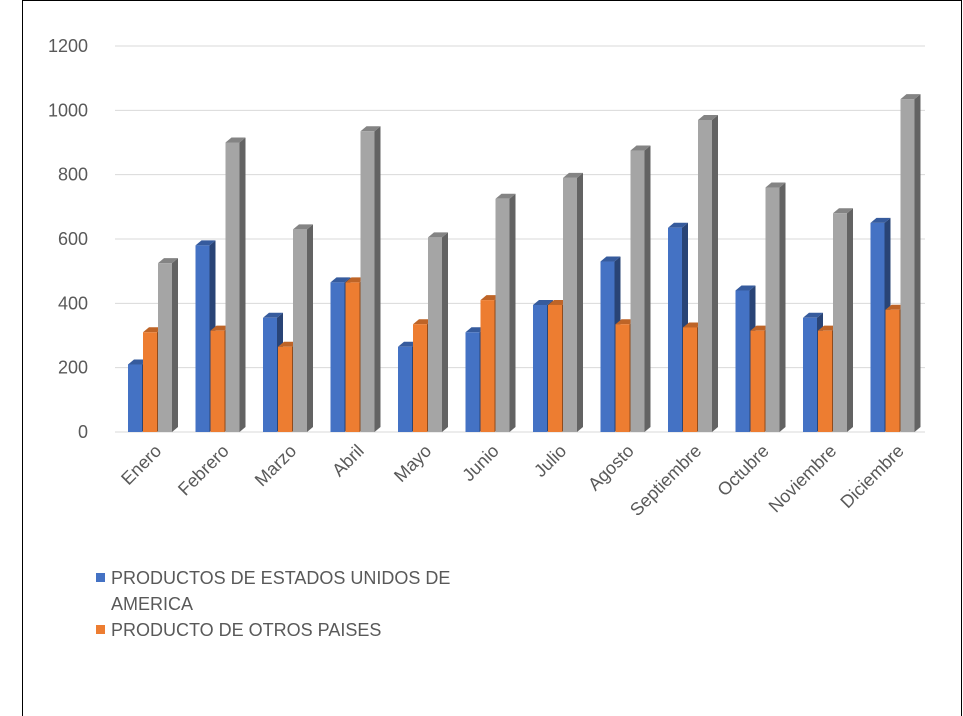 The image size is (963, 716). What do you see at coordinates (83, 432) in the screenshot?
I see `y-tick-label: 0` at bounding box center [83, 432].